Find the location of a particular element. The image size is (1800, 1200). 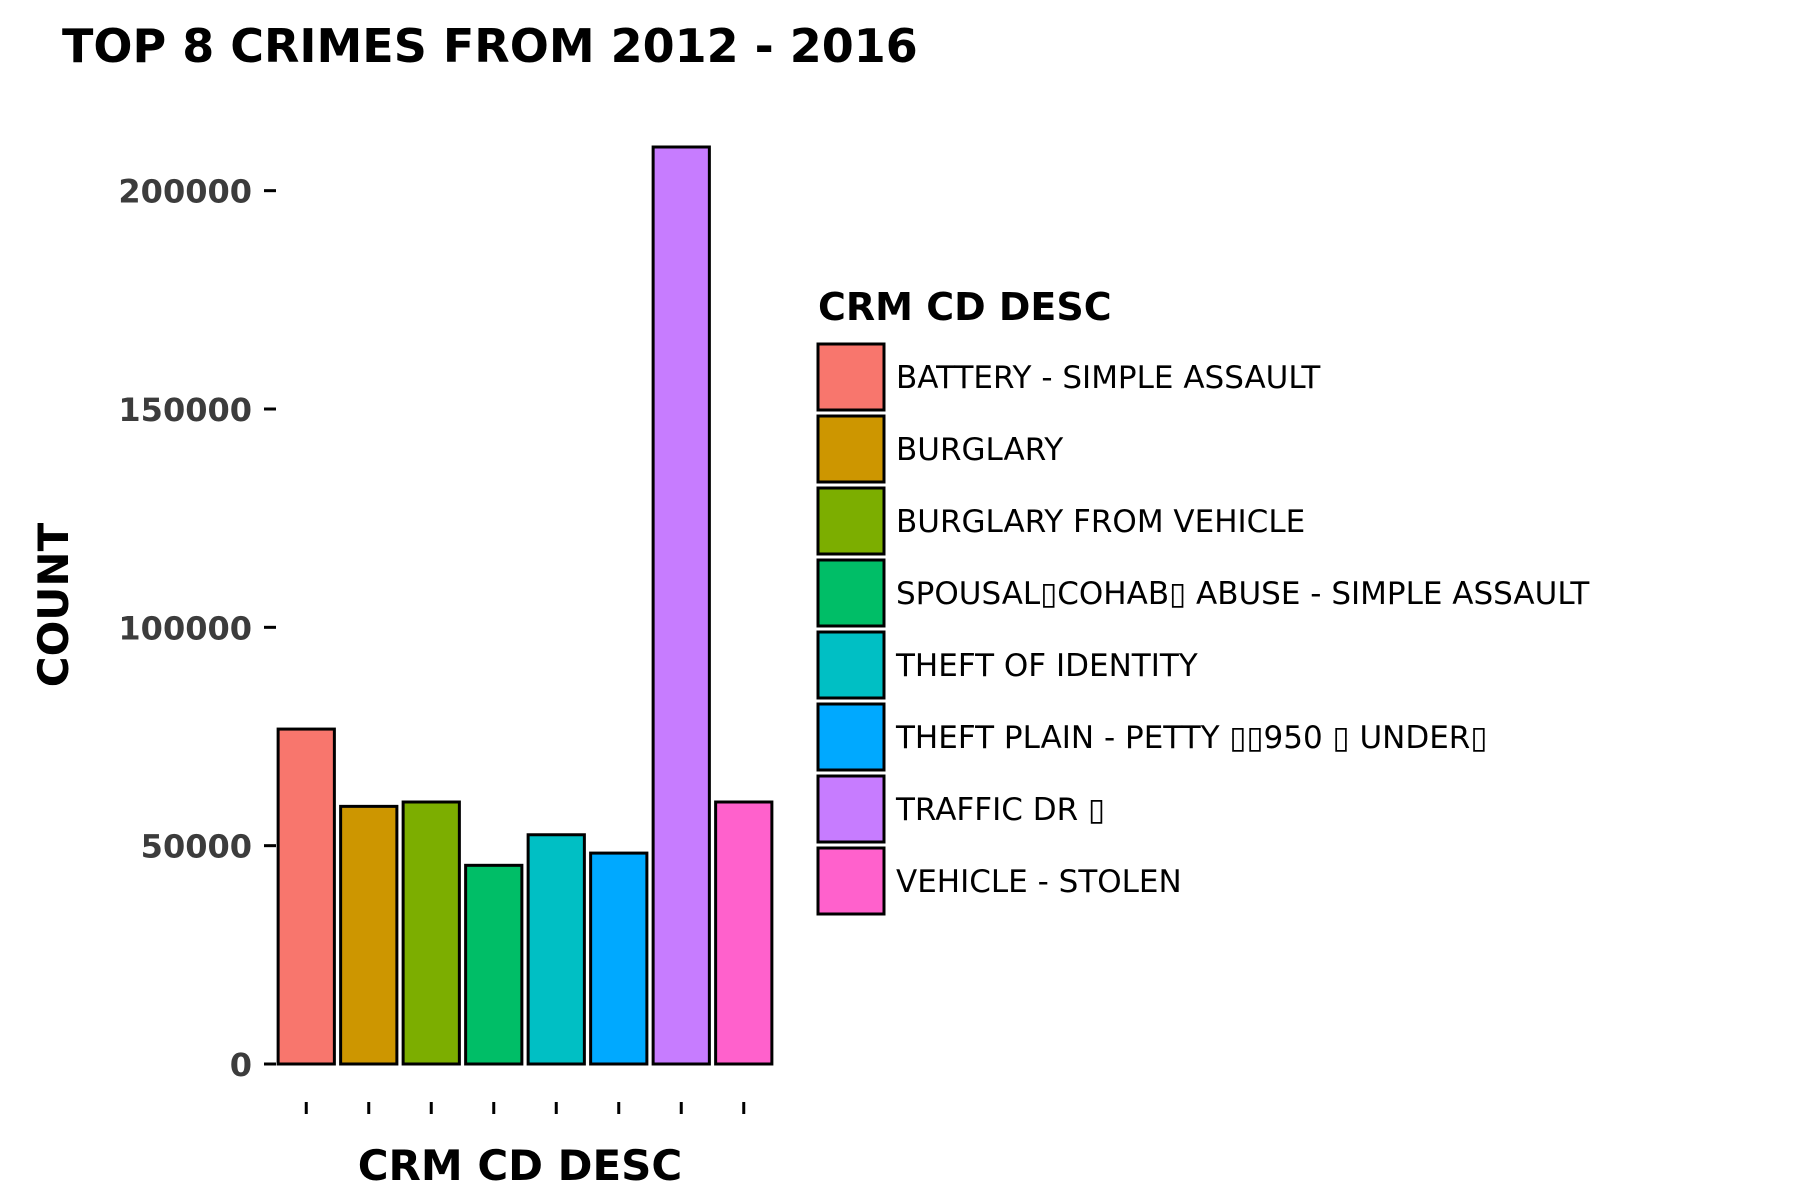

legend-label: BURGLARY FROM VEHICLE is located at coordinates (1100, 522).